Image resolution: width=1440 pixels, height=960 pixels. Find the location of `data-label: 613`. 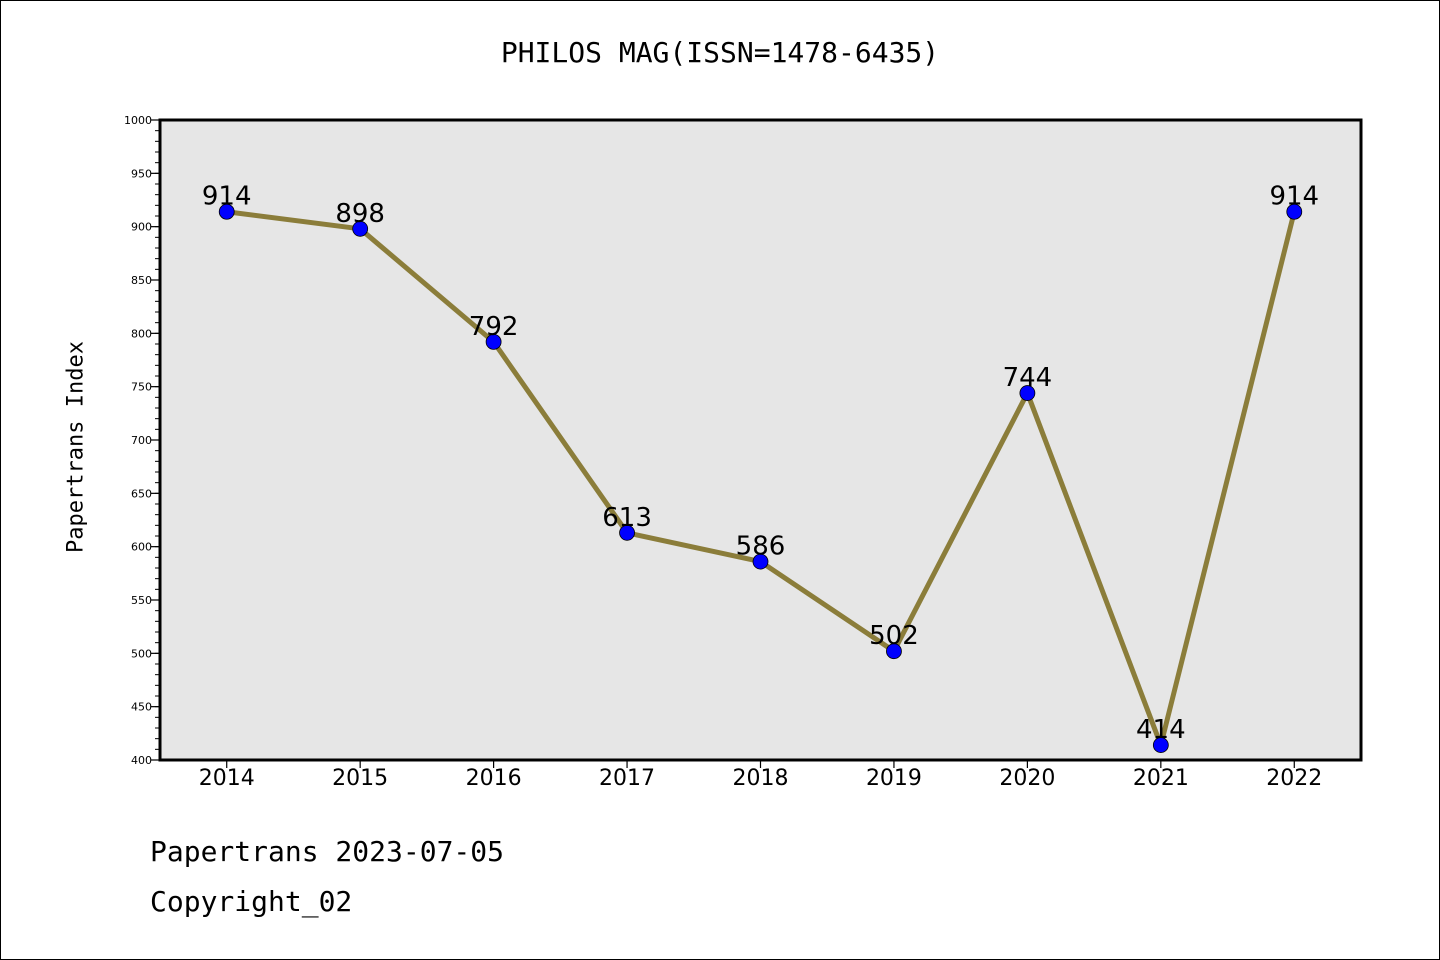

data-label: 613 is located at coordinates (627, 518).